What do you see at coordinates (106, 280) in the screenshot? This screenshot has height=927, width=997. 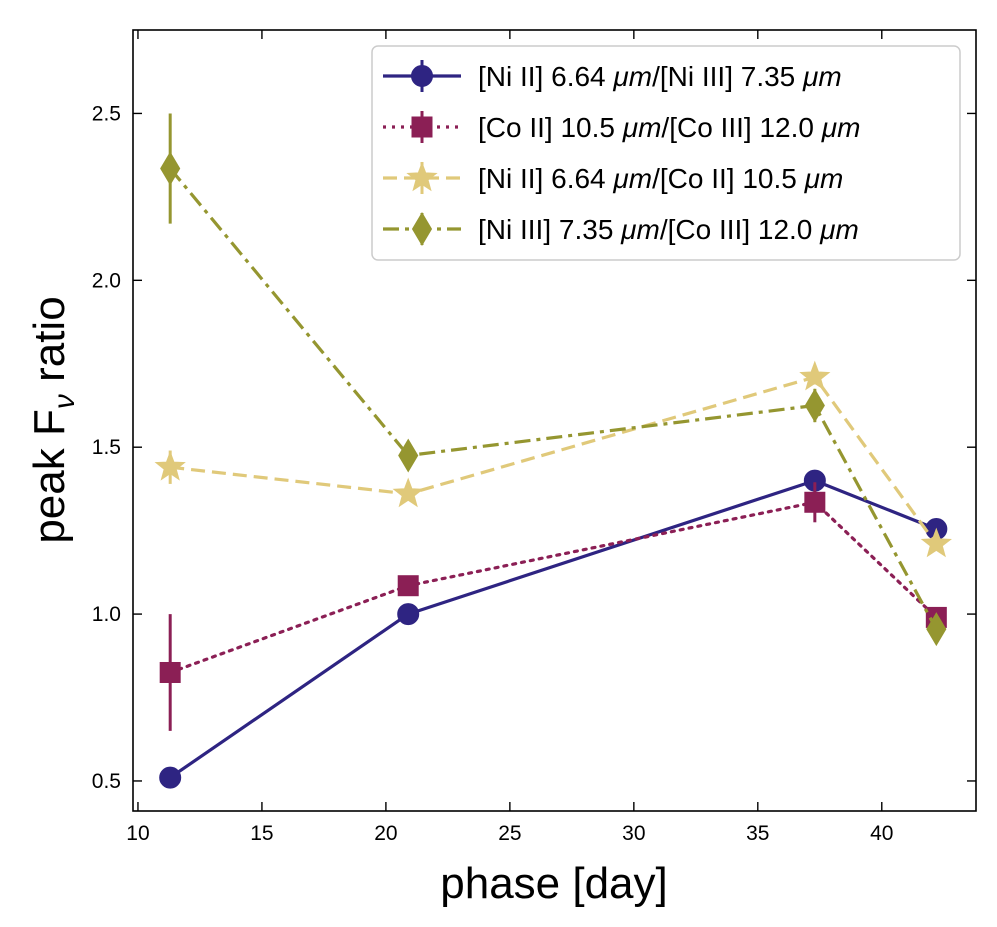 I see `y-tick-label: 2.0` at bounding box center [106, 280].